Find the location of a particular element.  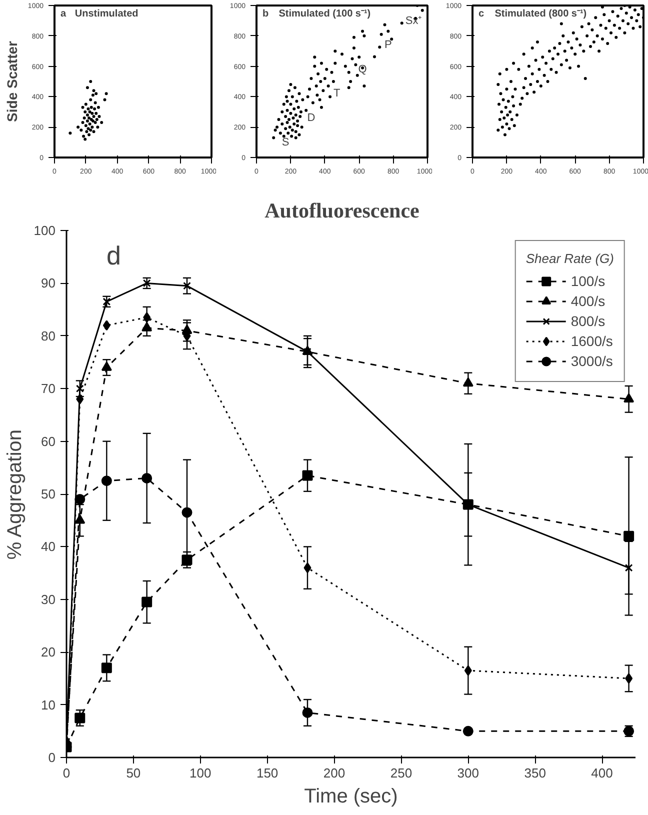

y-tick-label: 20 is located at coordinates (48, 652).